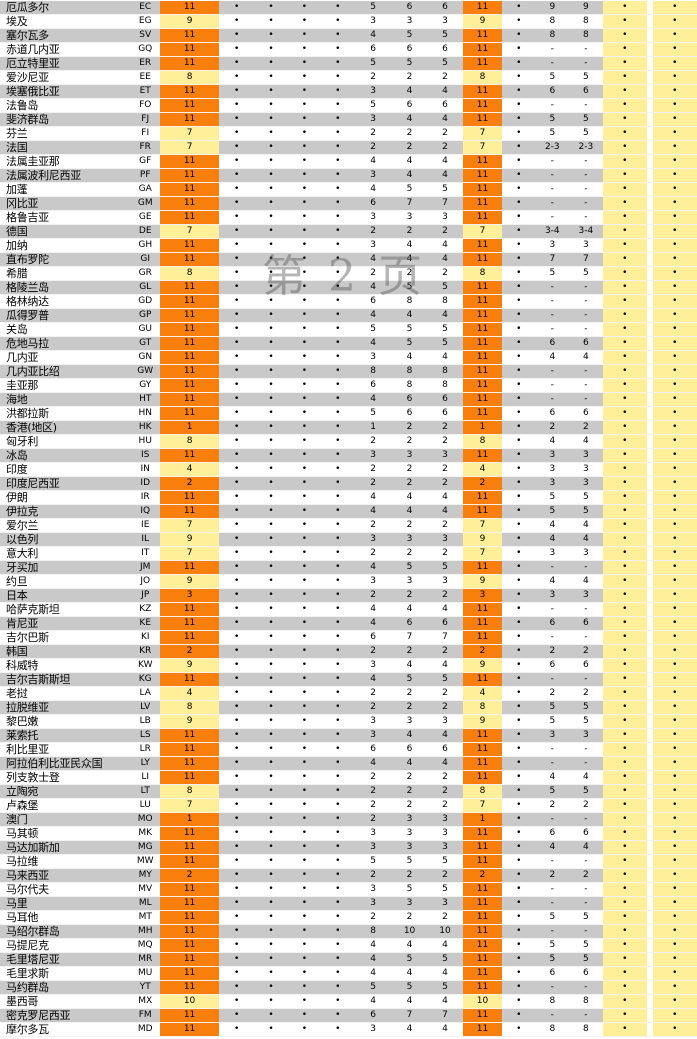 This screenshot has height=1039, width=697. Describe the element at coordinates (586, 665) in the screenshot. I see `value-g-cell: 6` at that location.